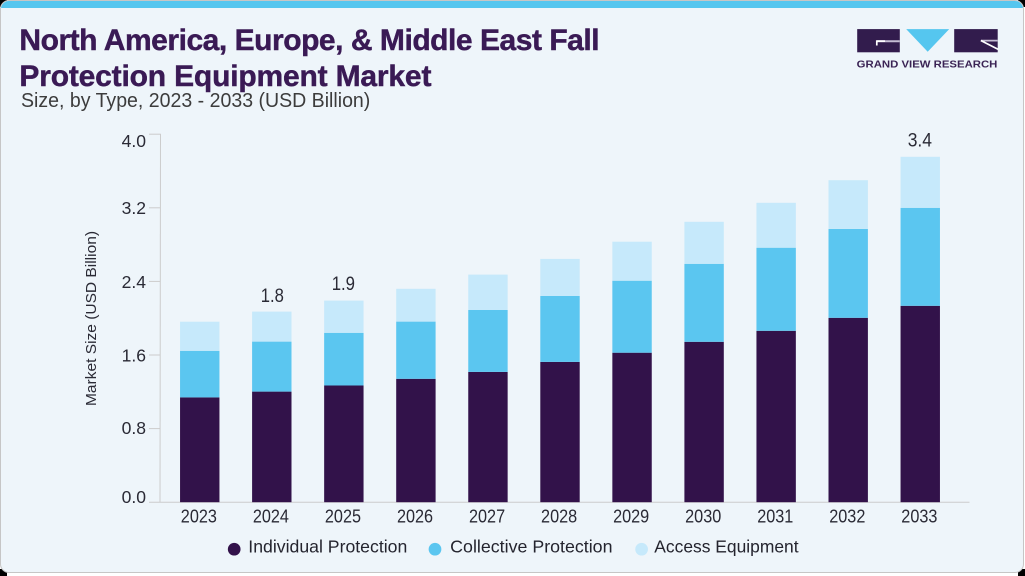 The image size is (1025, 576). Describe the element at coordinates (134, 141) in the screenshot. I see `svg-text: 4.0` at that location.